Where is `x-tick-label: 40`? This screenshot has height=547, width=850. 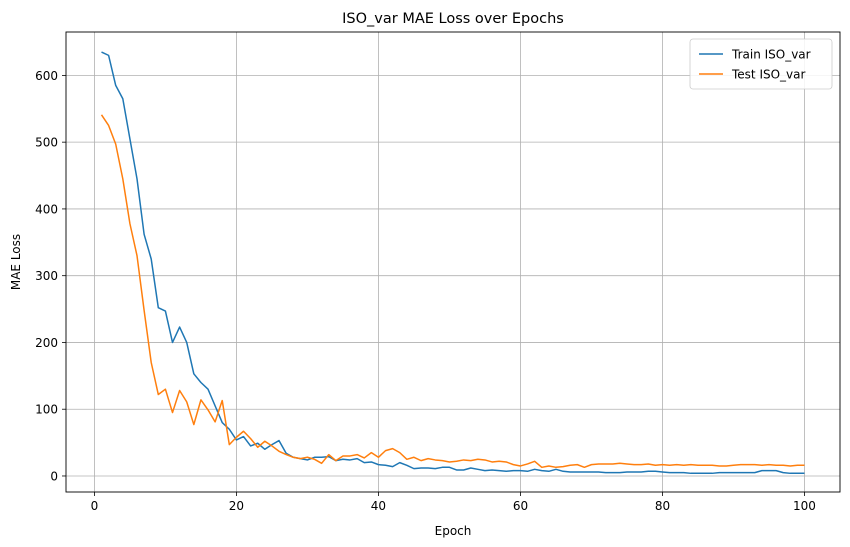 x-tick-label: 40 is located at coordinates (378, 506).